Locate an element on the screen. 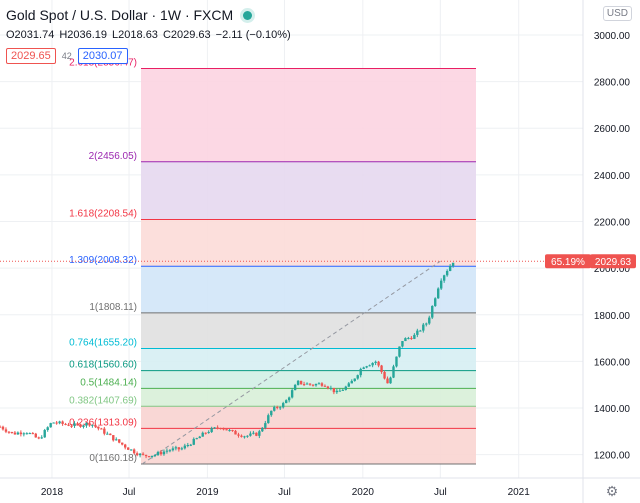  change-value: −2.11 (−0.10%) is located at coordinates (253, 35).